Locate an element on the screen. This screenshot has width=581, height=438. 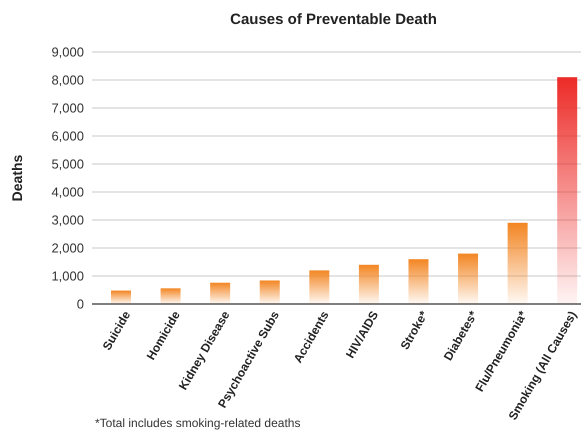
text: *Total includes smoking-related deaths is located at coordinates (197, 423).